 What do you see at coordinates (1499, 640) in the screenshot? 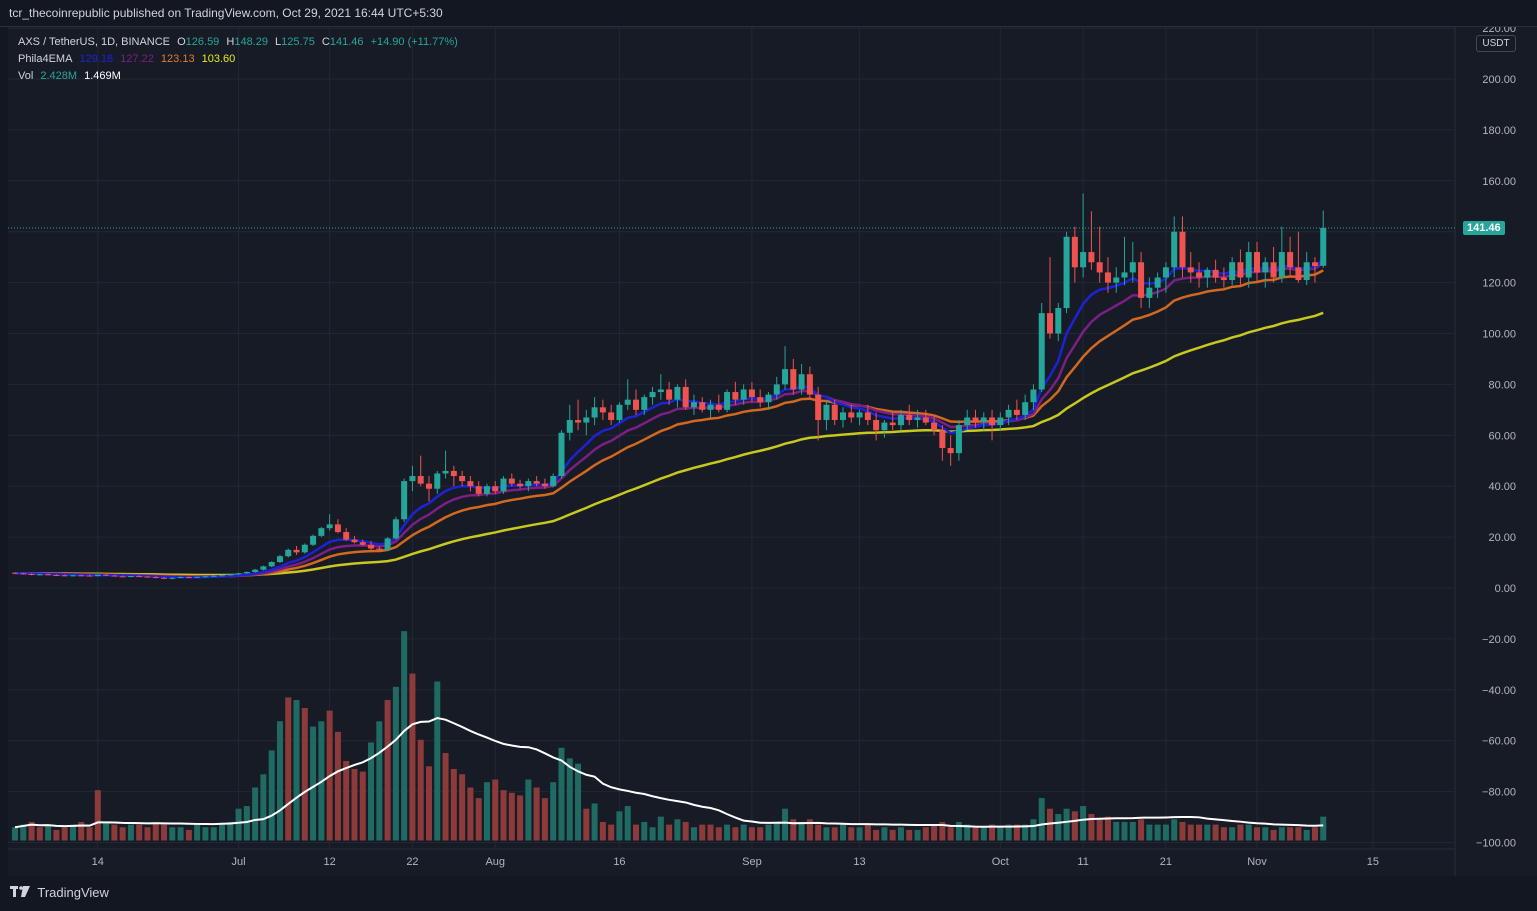
I see `y-tick-label: −20.00` at bounding box center [1499, 640].